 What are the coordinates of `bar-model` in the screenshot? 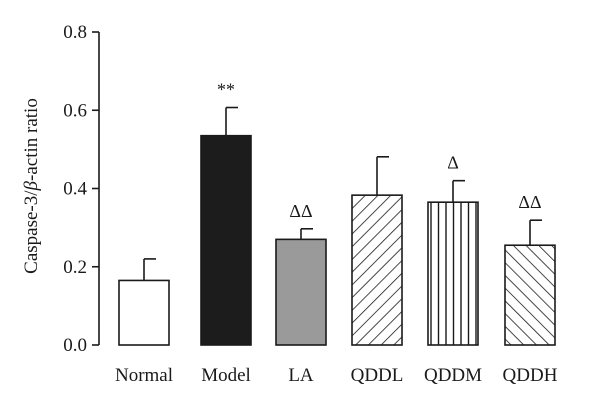 It's located at (226, 240).